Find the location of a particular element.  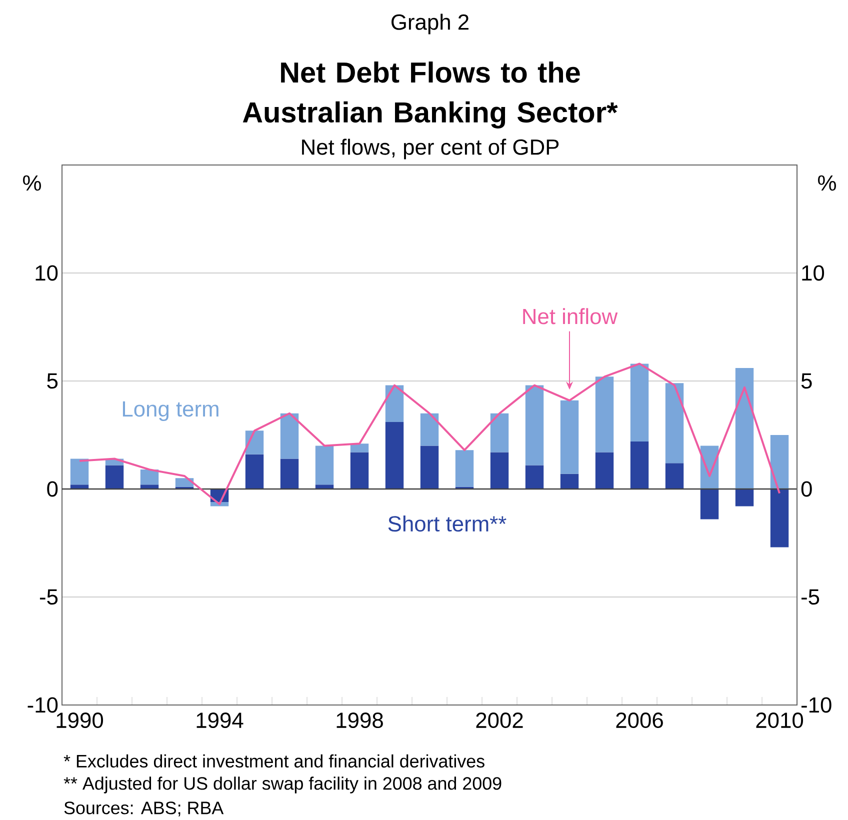

y2-tick-label: 10 is located at coordinates (813, 273).